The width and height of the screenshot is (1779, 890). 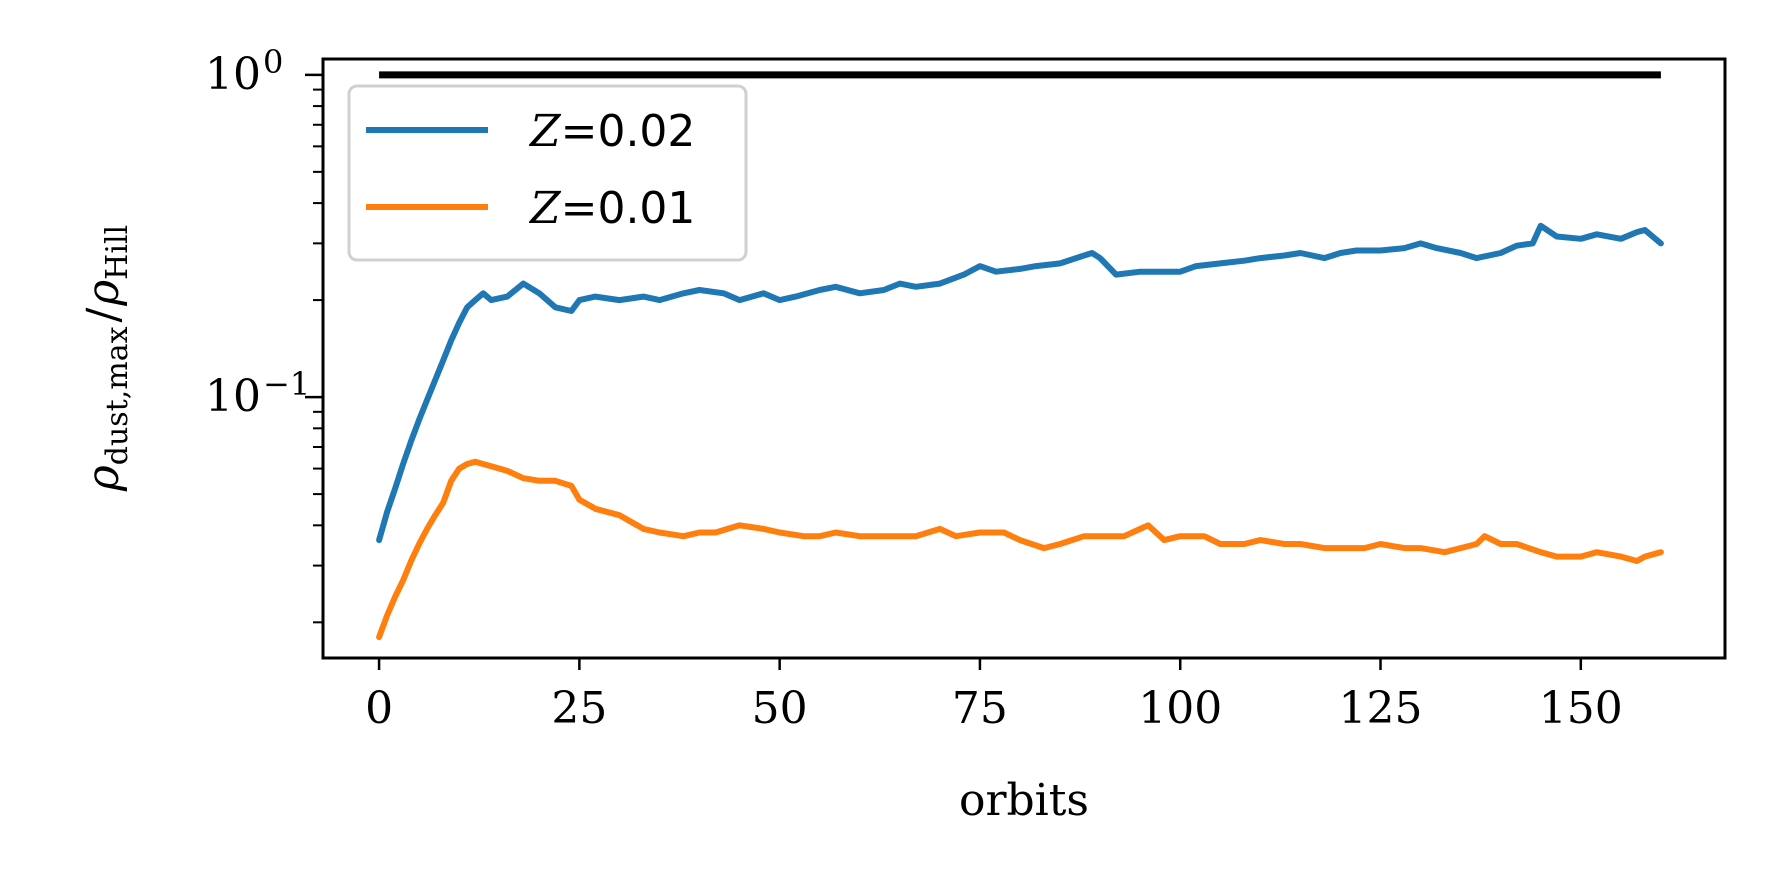 What do you see at coordinates (106, 358) in the screenshot?
I see `y-axis-label: ρdust,max/ρHill` at bounding box center [106, 358].